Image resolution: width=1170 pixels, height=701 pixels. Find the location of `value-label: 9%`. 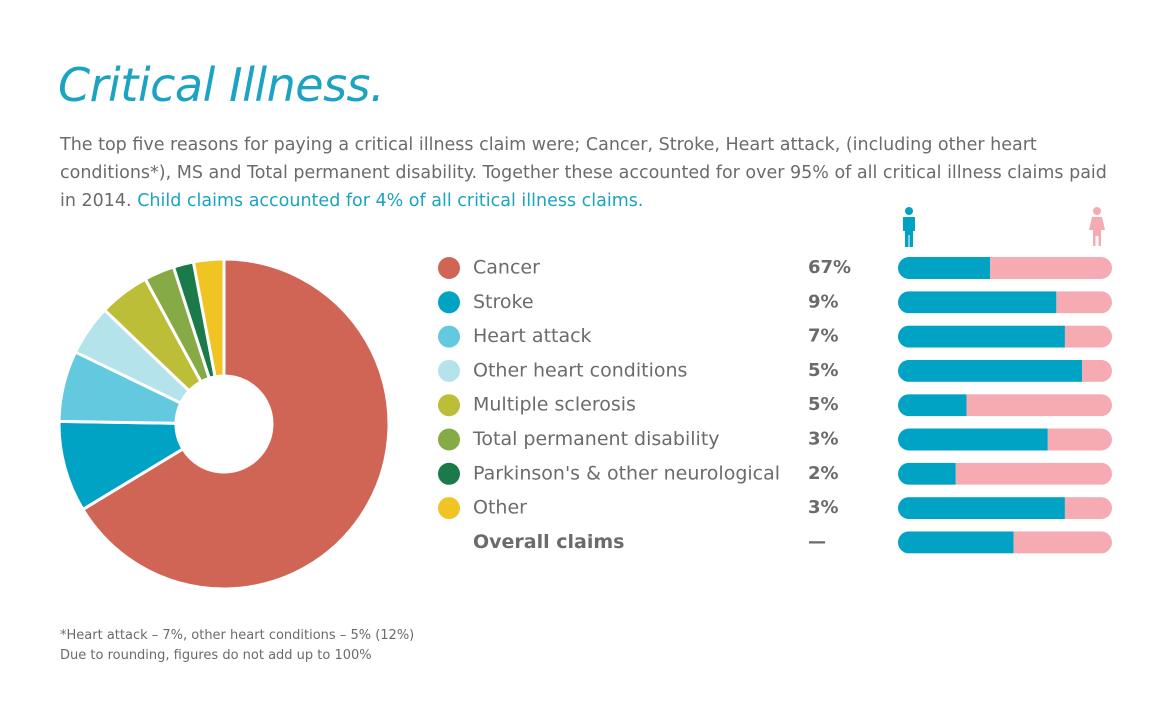

value-label: 9% is located at coordinates (823, 301).